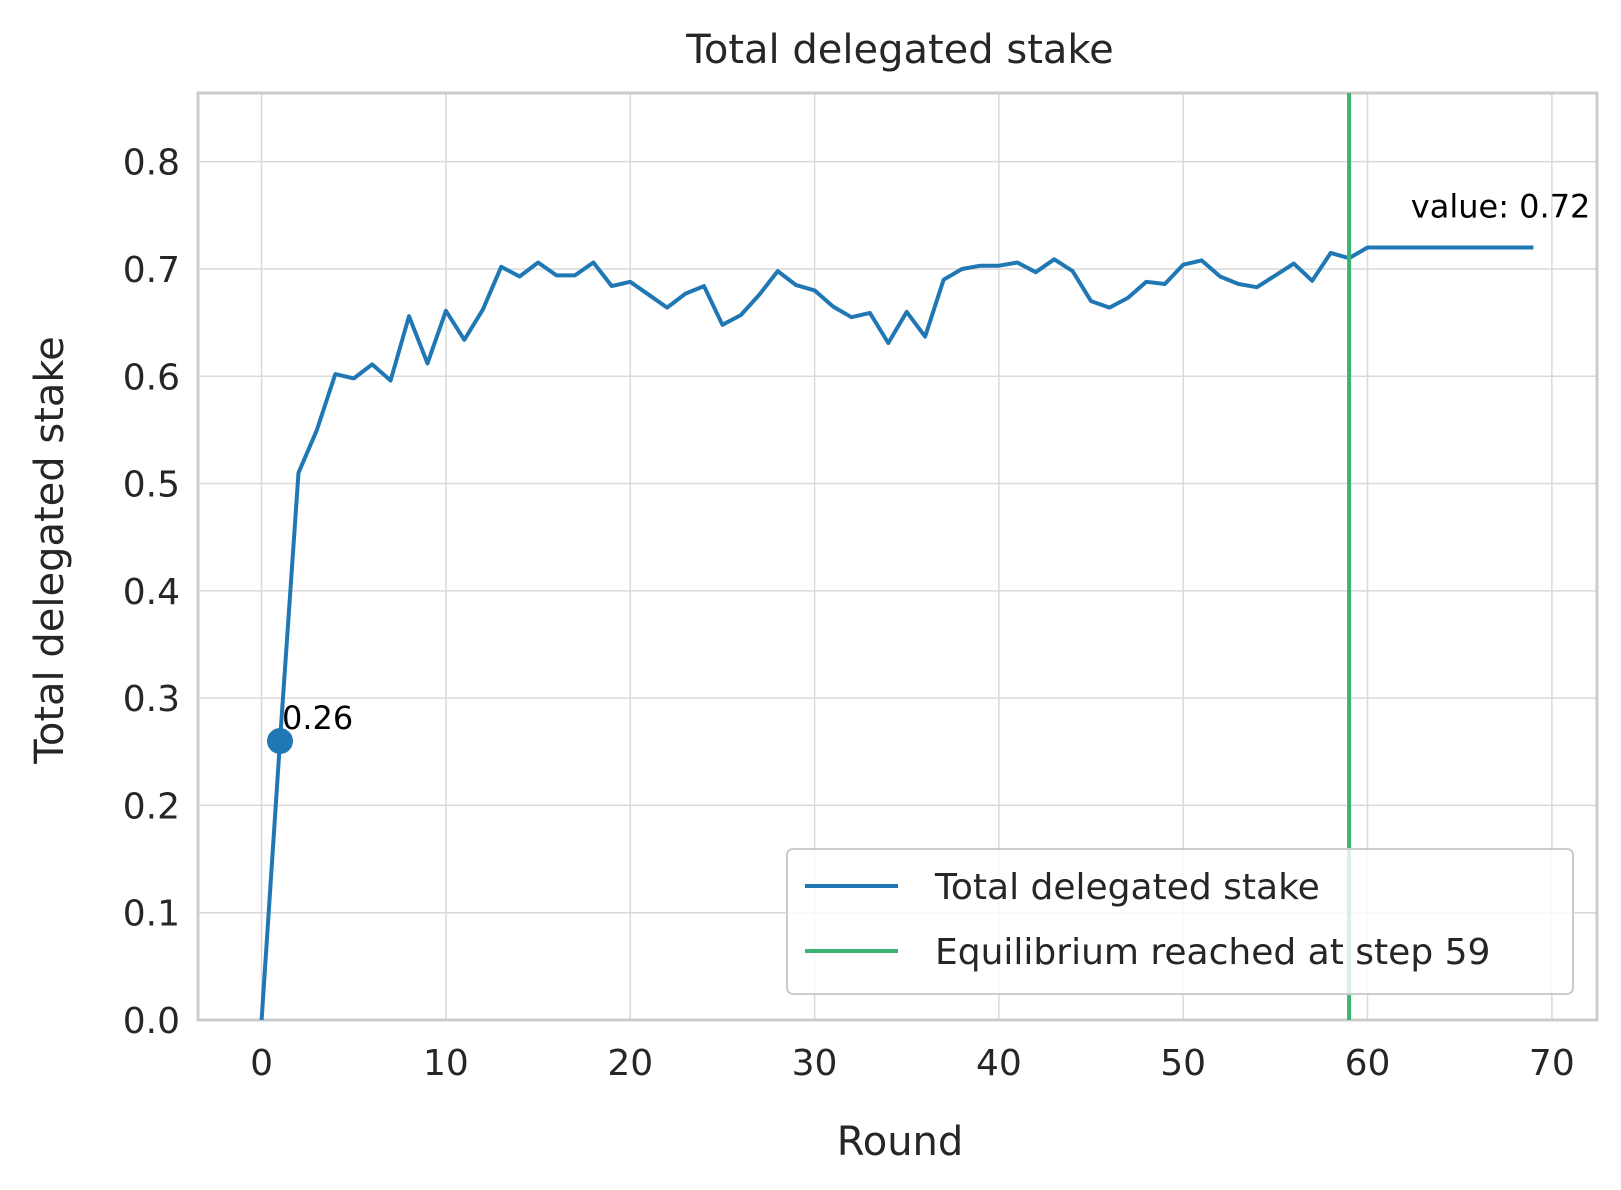 This screenshot has height=1190, width=1621. What do you see at coordinates (900, 1142) in the screenshot?
I see `x-axis-label: Round` at bounding box center [900, 1142].